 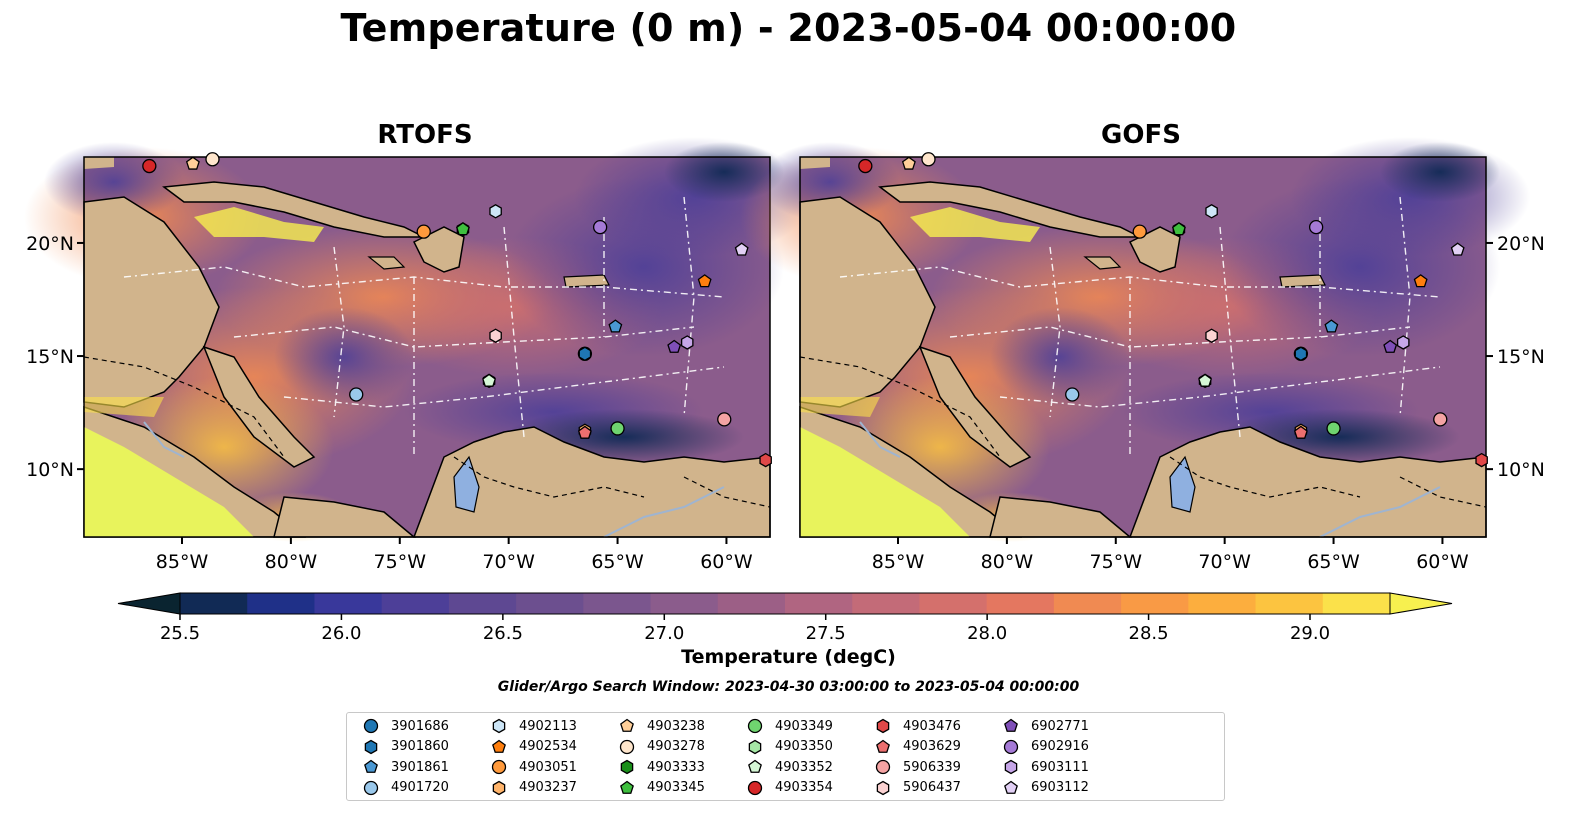 I want to click on legend-item-3901860: 3901860, so click(x=405, y=747).